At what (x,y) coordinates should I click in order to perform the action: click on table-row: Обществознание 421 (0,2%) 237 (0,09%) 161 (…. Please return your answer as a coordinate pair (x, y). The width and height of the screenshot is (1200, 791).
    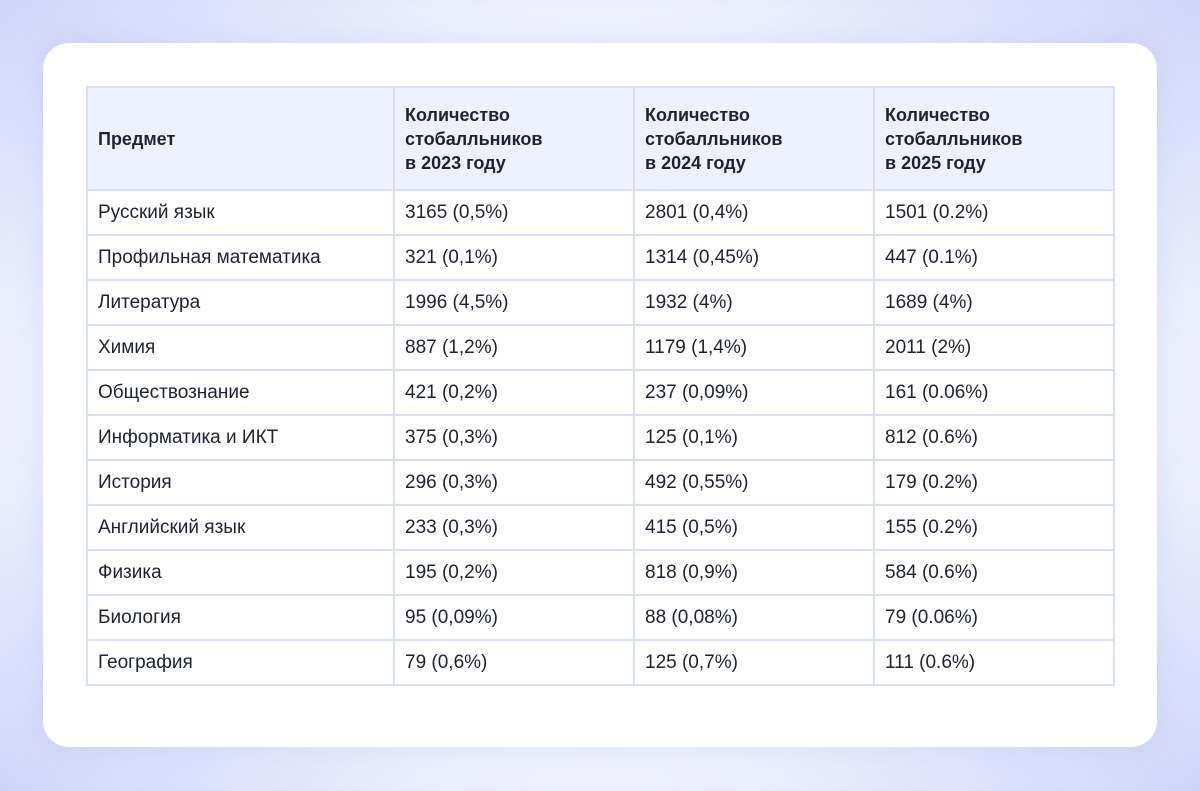
    Looking at the image, I should click on (600, 392).